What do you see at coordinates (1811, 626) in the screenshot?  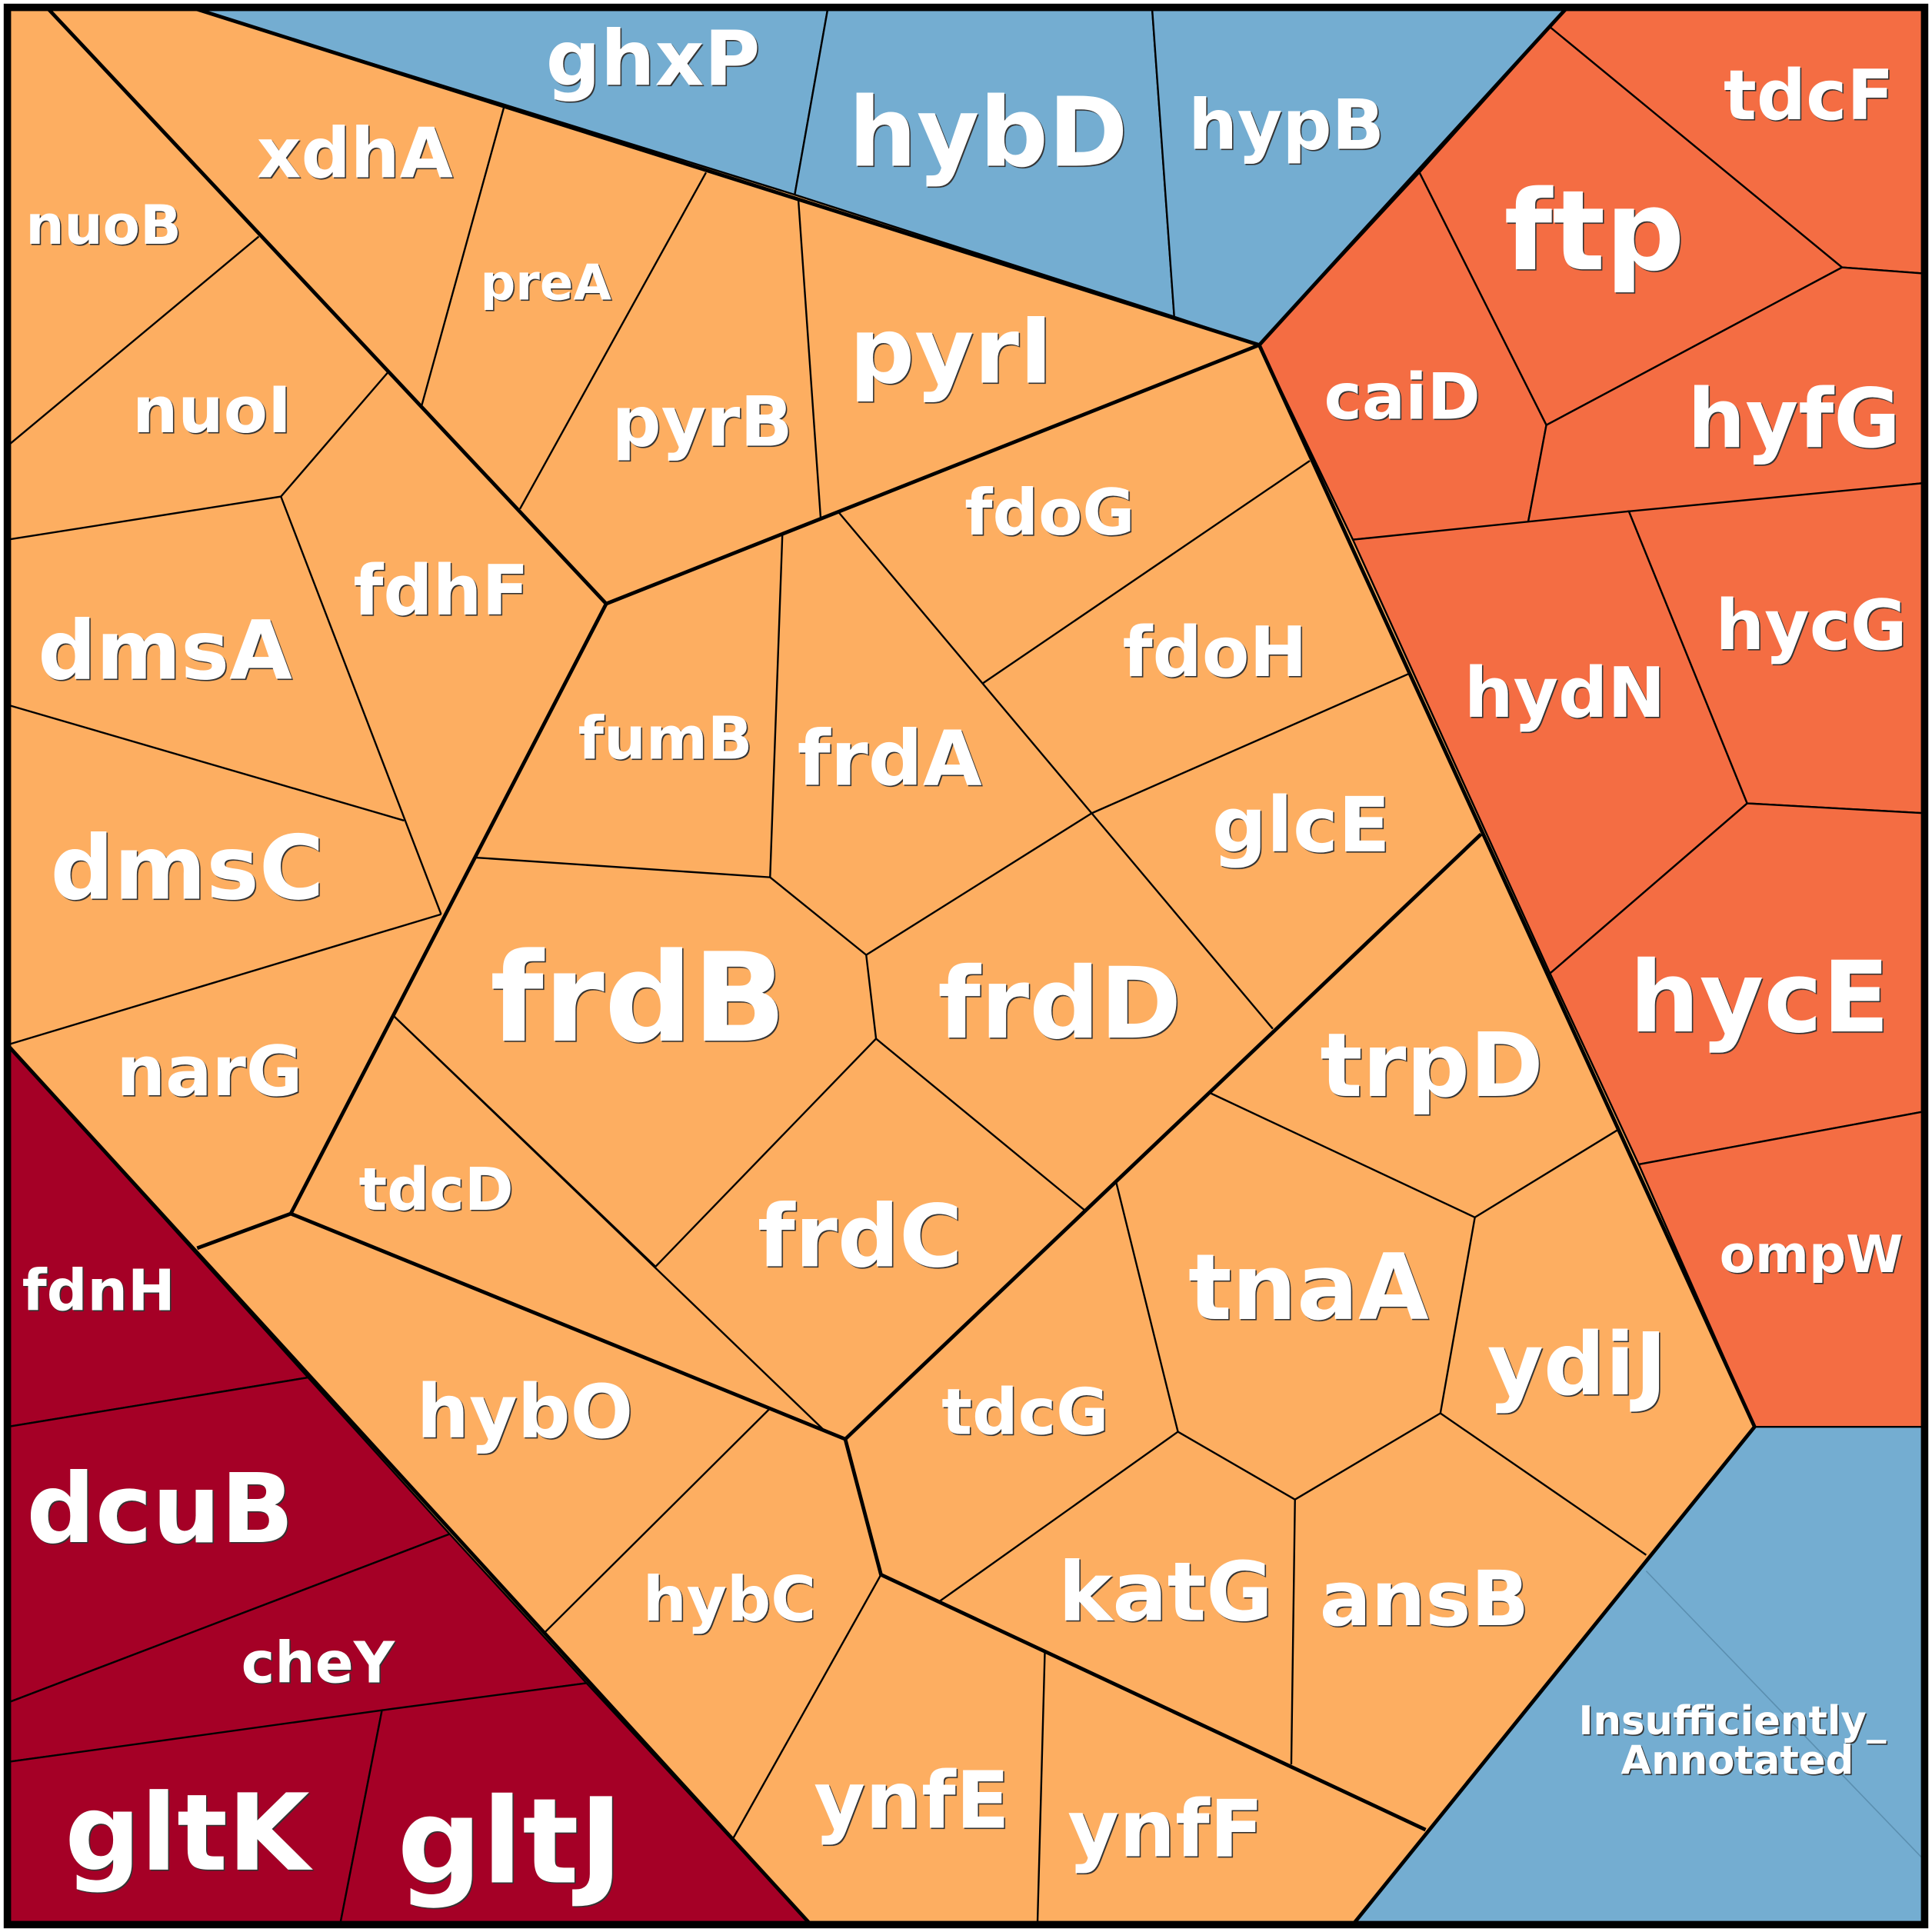 I see `cell-label: hycG` at bounding box center [1811, 626].